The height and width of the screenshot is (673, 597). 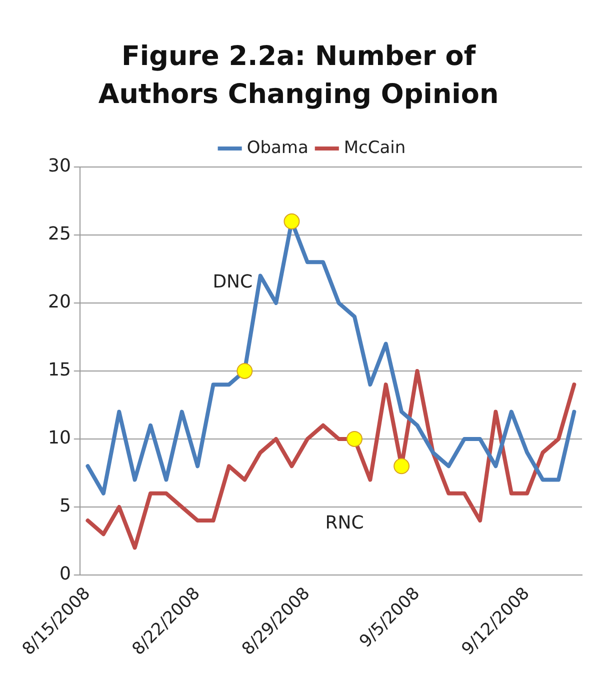 What do you see at coordinates (59, 370) in the screenshot?
I see `y-tick-label: 15` at bounding box center [59, 370].